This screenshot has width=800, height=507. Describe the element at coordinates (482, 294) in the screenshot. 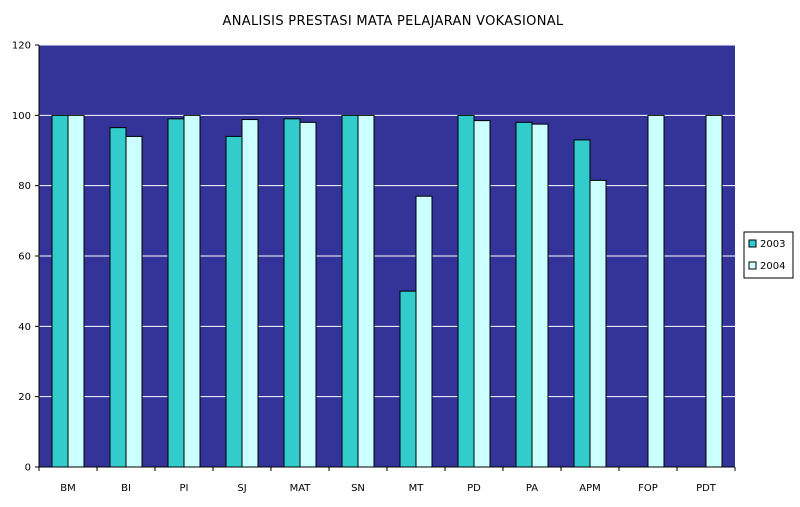

I see `bar-2004-pd` at that location.